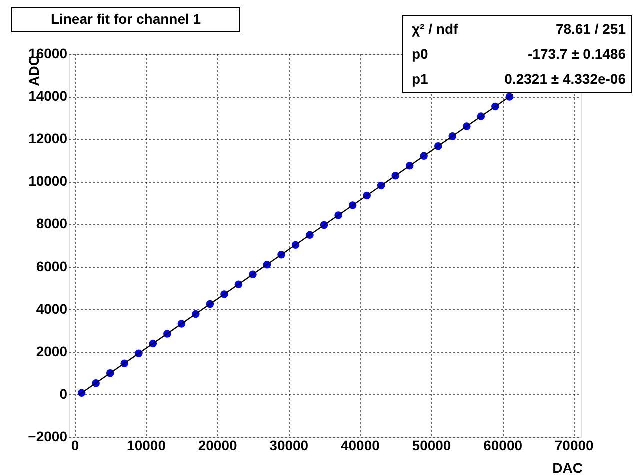  Describe the element at coordinates (567, 467) in the screenshot. I see `x-axis-title: DAC` at that location.